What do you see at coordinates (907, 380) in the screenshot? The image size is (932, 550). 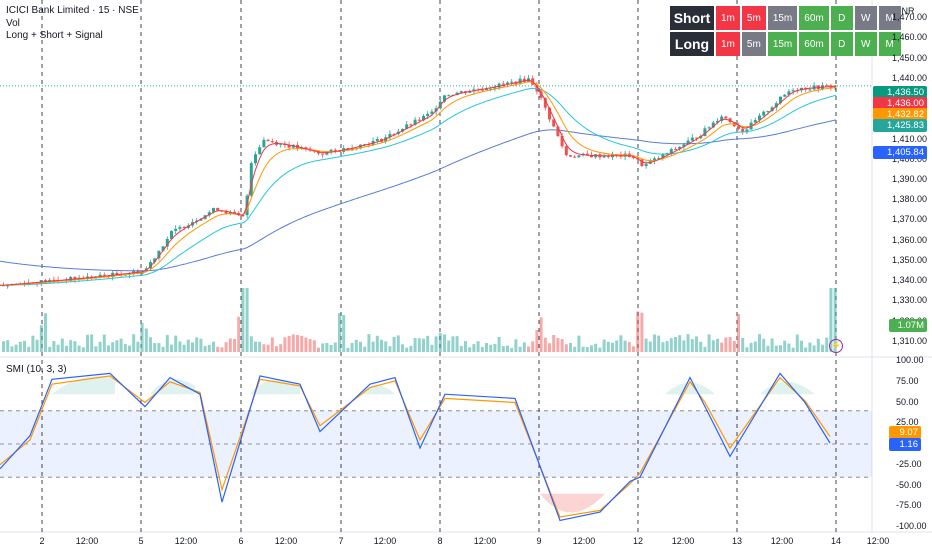 I see `smi-axis-label: 75.00` at bounding box center [907, 380].